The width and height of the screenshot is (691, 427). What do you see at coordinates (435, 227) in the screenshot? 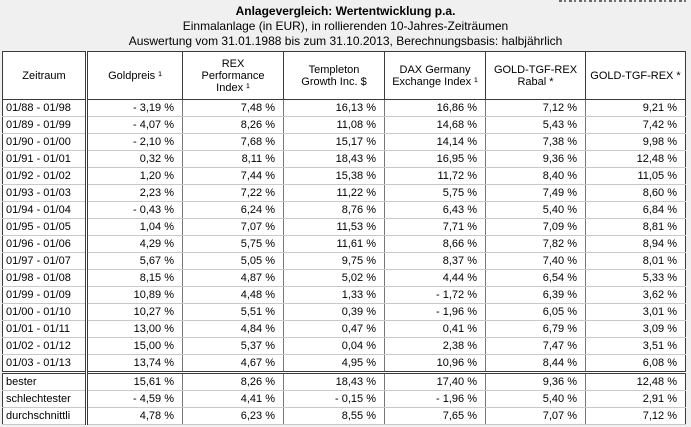
I see `value-cell: 7,71 %` at bounding box center [435, 227].